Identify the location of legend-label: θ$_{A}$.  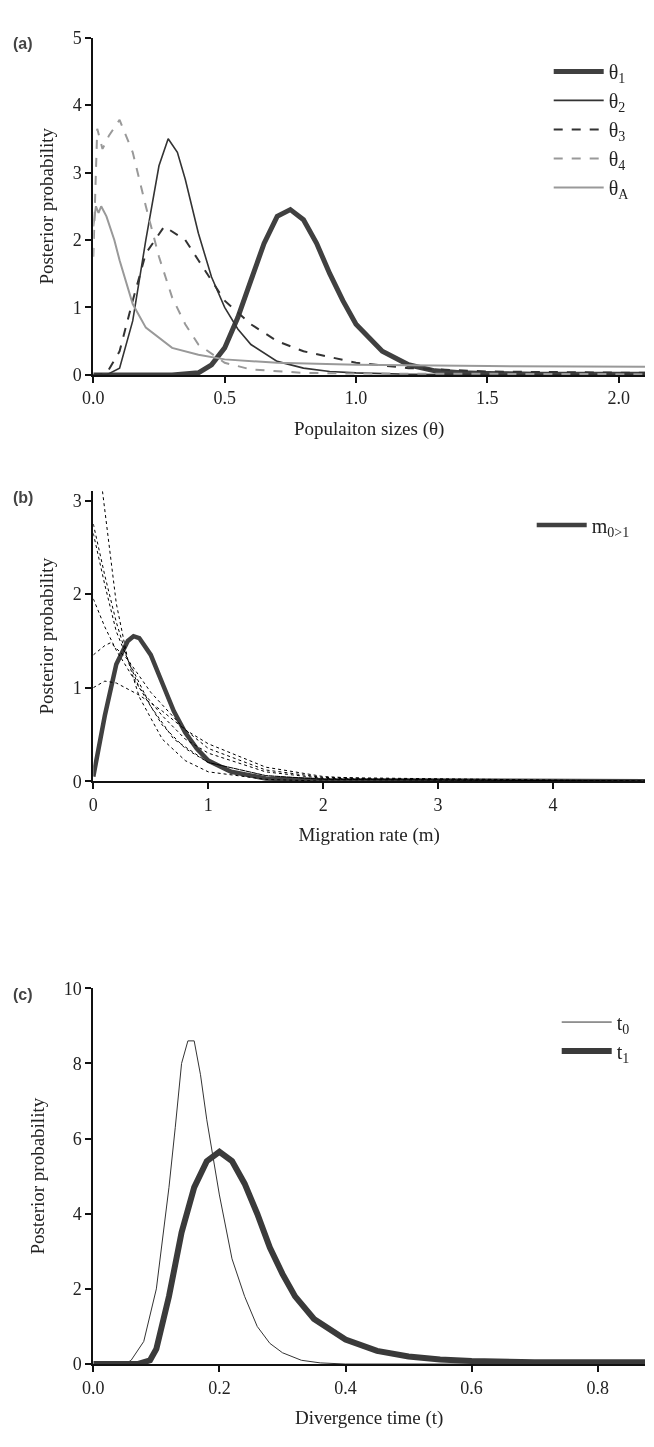
(619, 190).